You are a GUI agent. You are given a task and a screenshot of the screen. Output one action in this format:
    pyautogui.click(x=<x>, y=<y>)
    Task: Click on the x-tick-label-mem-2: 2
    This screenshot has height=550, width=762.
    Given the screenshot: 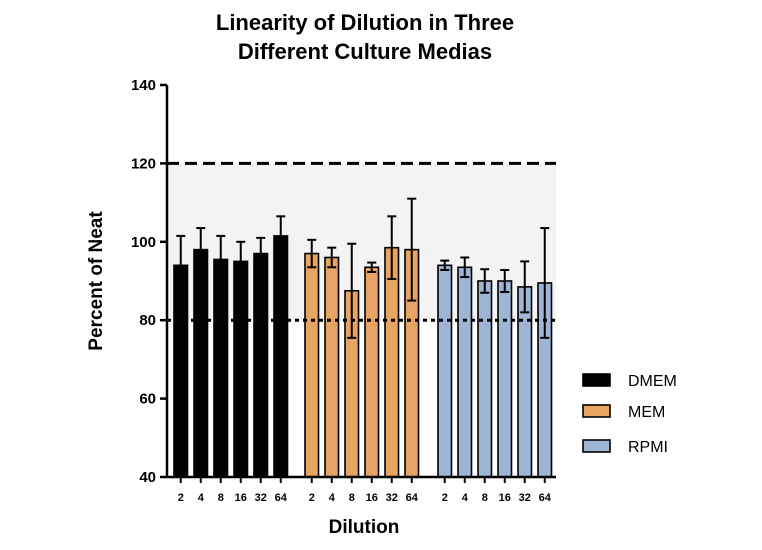 What is the action you would take?
    pyautogui.click(x=312, y=498)
    